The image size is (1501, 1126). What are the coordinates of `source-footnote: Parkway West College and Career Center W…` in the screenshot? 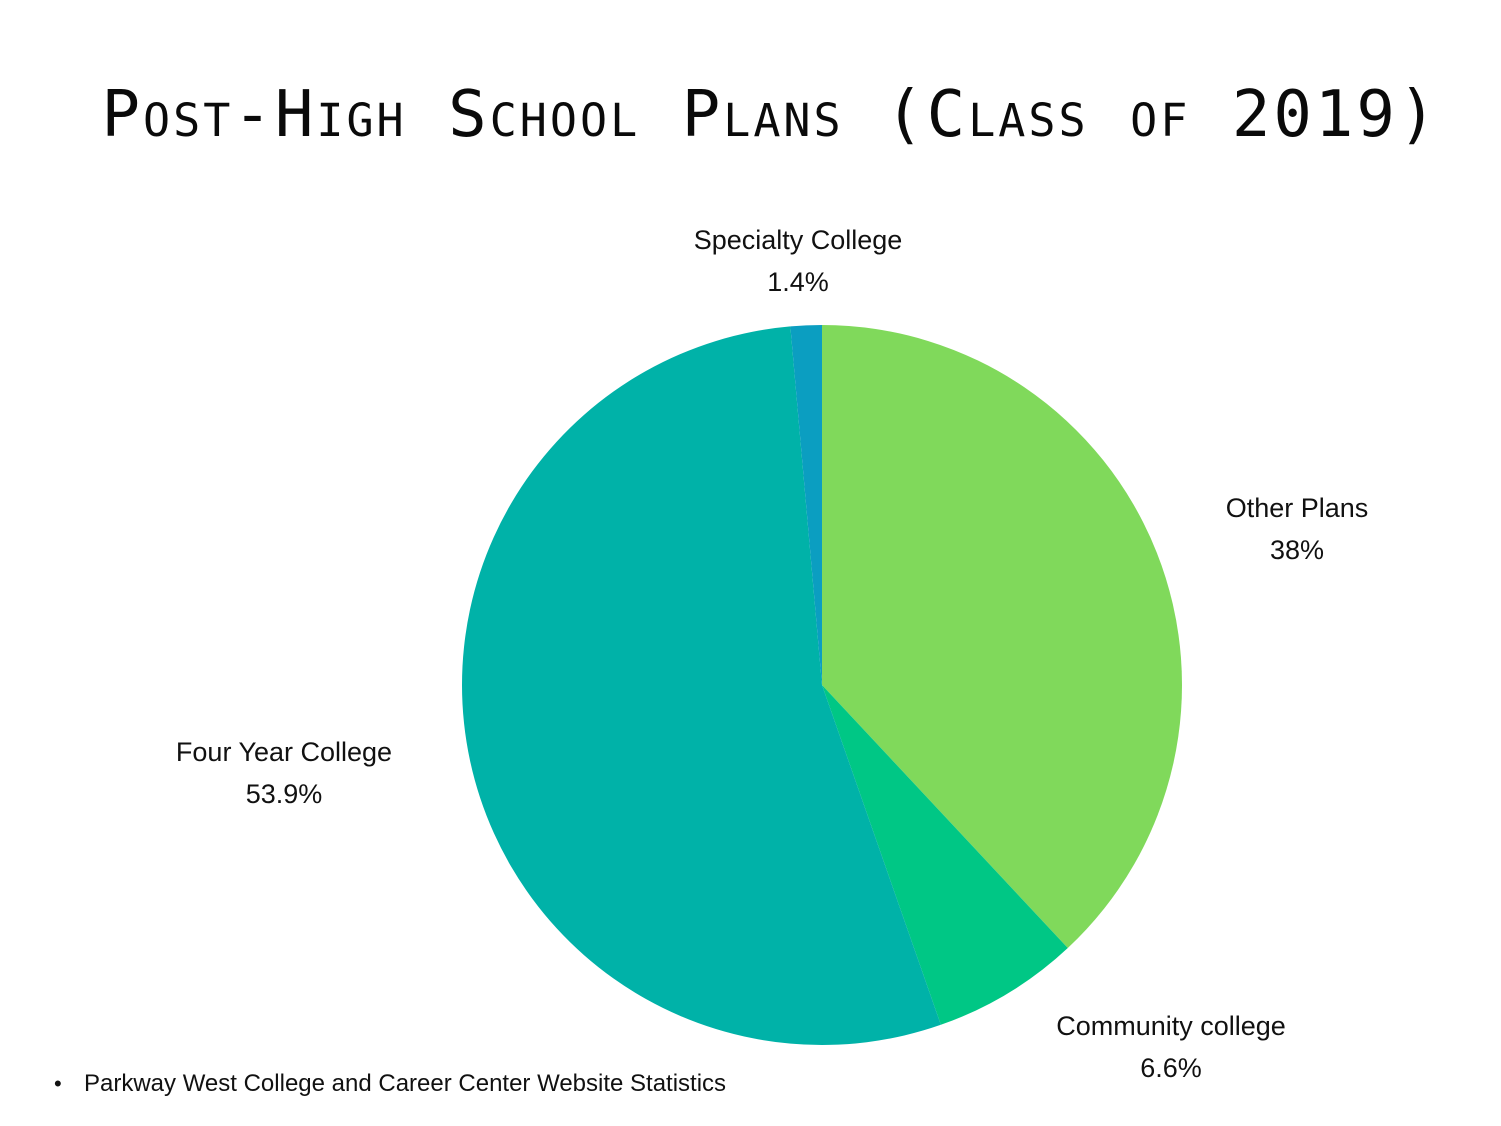 It's located at (390, 1084).